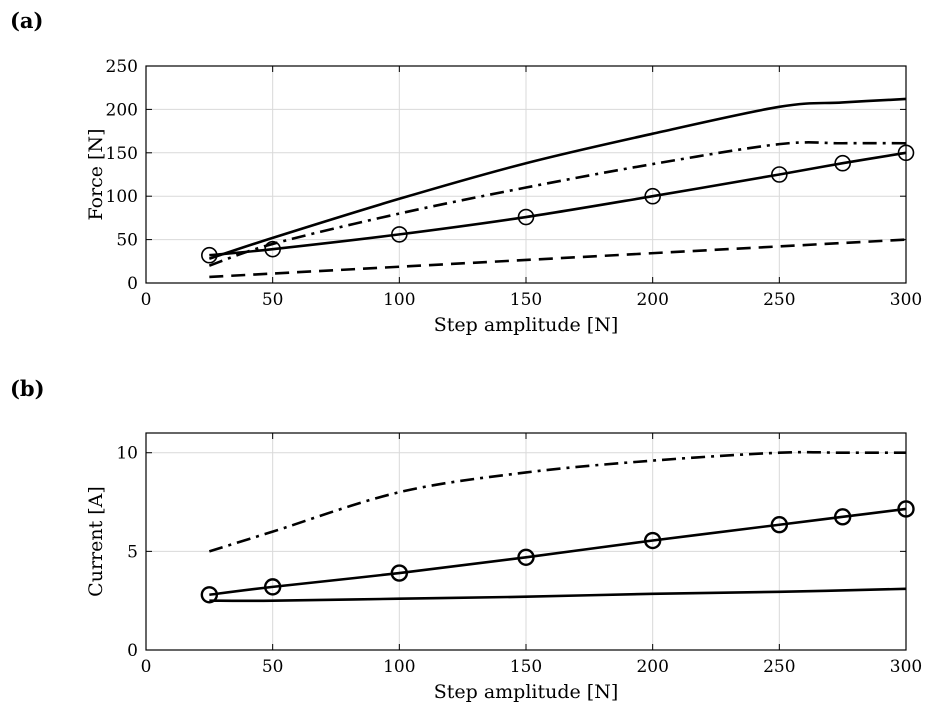 The image size is (925, 715). Describe the element at coordinates (27, 388) in the screenshot. I see `panel-b-label: (b)` at that location.